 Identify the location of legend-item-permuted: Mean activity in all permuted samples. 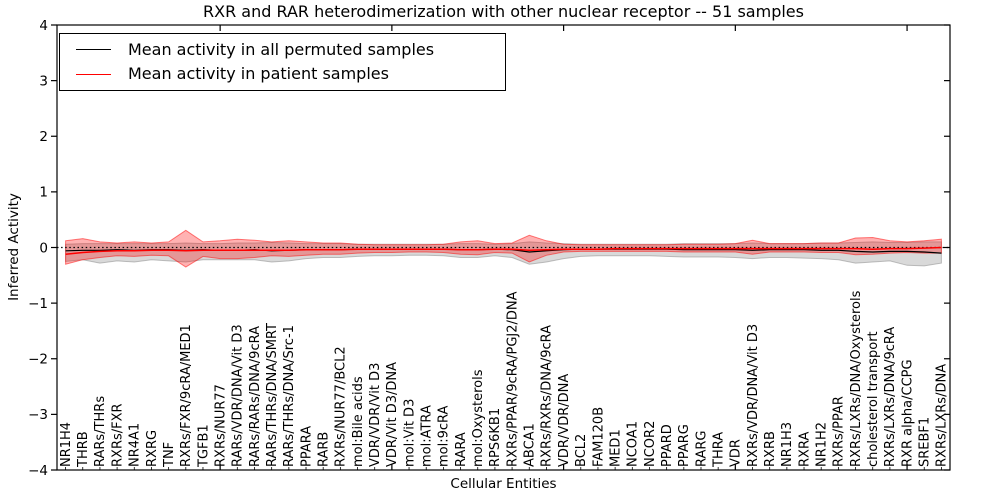
(282, 49).